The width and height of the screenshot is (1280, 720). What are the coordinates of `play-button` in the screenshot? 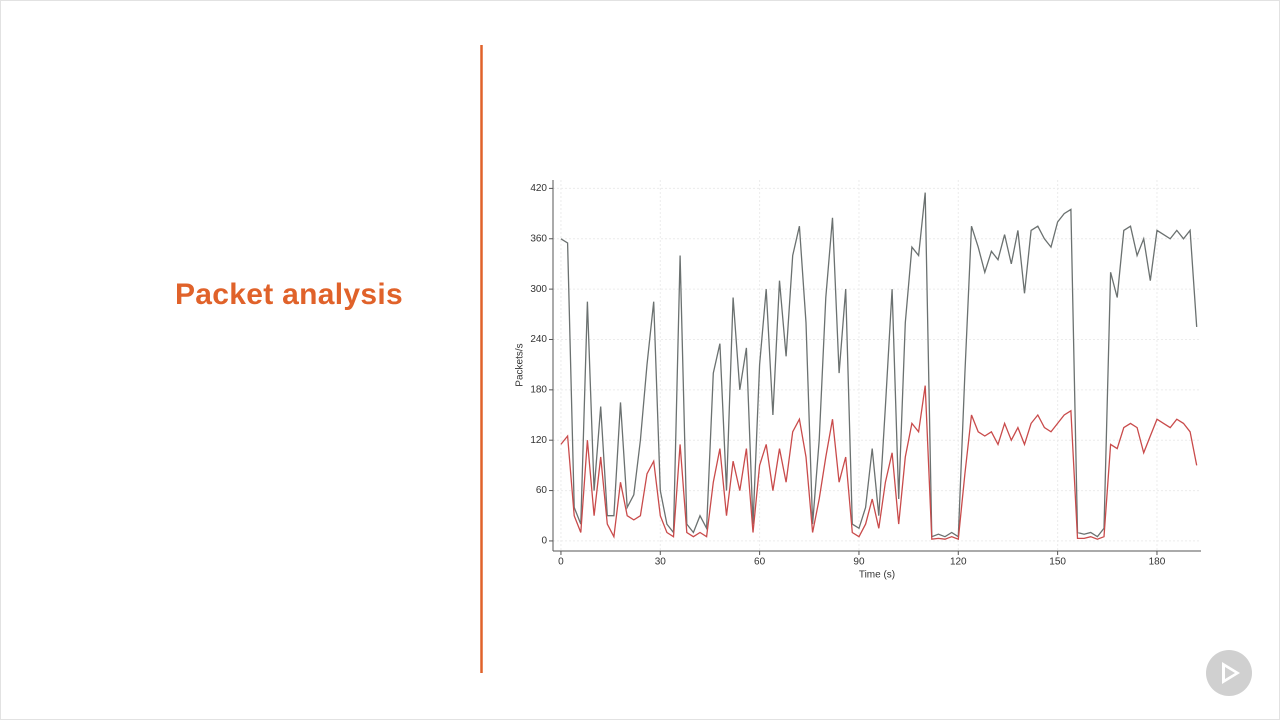 It's located at (1229, 673).